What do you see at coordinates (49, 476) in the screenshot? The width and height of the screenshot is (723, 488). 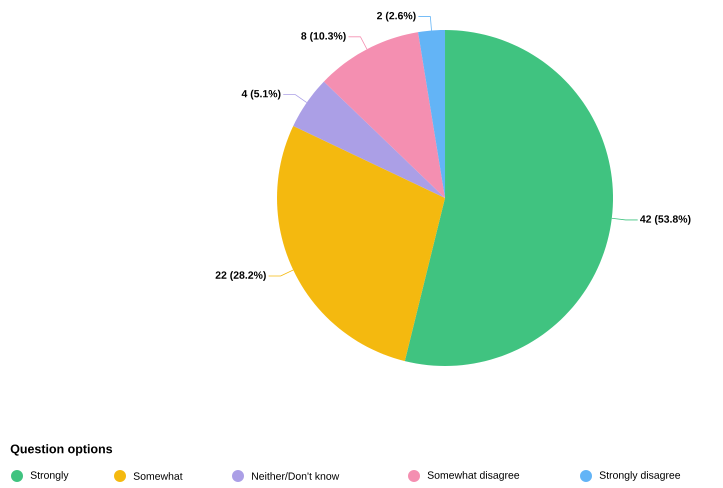 I see `legend-label: Strongly` at bounding box center [49, 476].